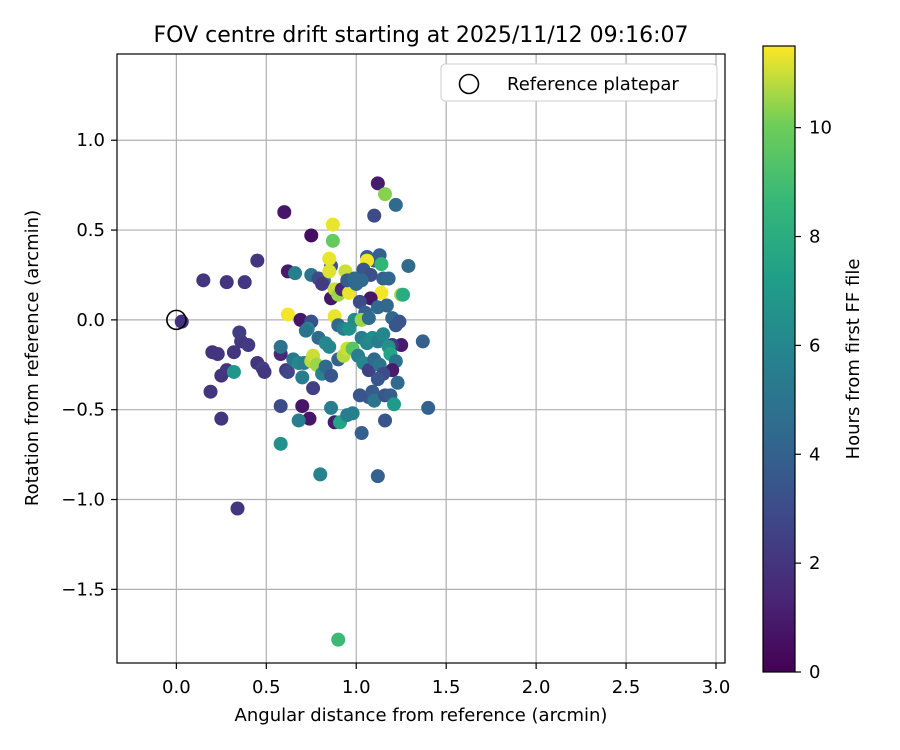 This screenshot has width=900, height=750. What do you see at coordinates (814, 563) in the screenshot?
I see `colorbar-tick-label: 2` at bounding box center [814, 563].